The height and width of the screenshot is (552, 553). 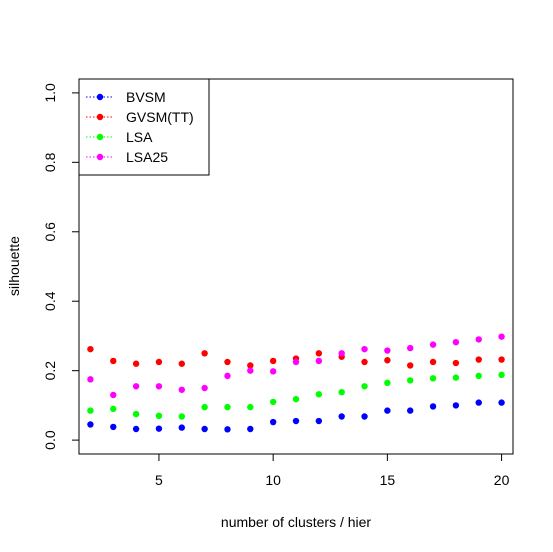 What do you see at coordinates (50, 440) in the screenshot?
I see `y-tick-label: 0.0` at bounding box center [50, 440].